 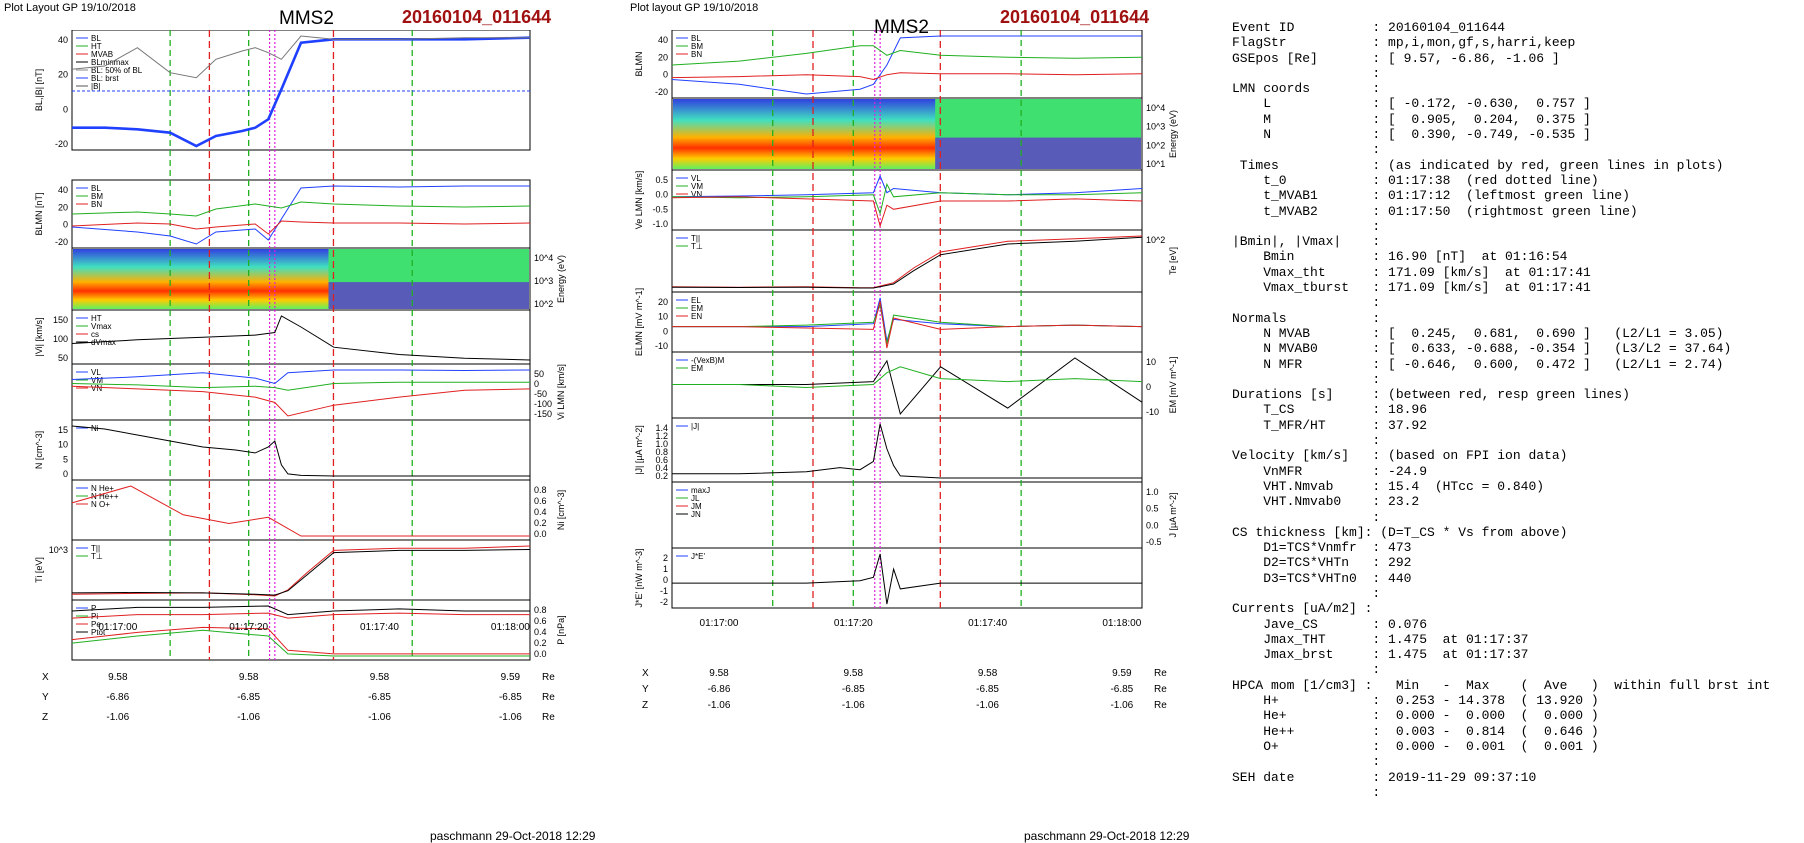 What do you see at coordinates (695, 426) in the screenshot?
I see `legend-label: |J|` at bounding box center [695, 426].